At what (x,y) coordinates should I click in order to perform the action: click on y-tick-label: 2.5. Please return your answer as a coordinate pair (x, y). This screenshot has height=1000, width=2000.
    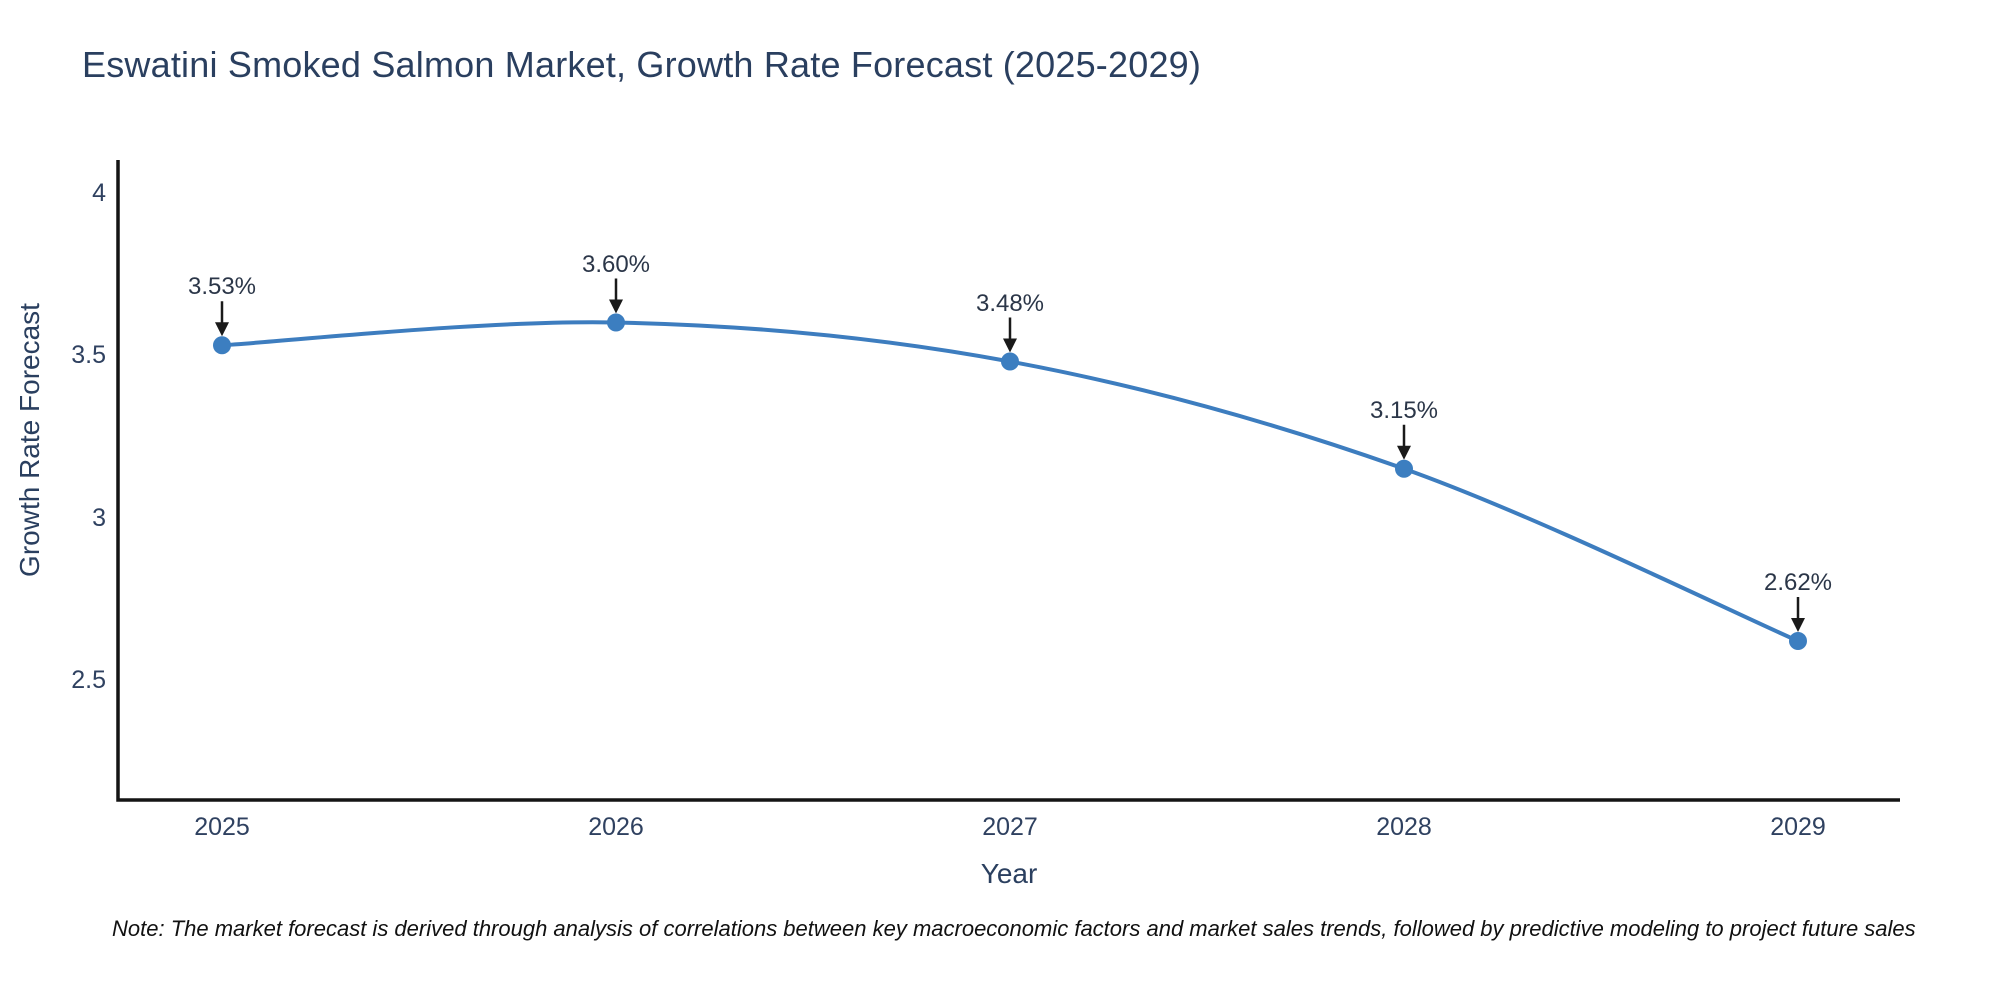
    Looking at the image, I should click on (88, 680).